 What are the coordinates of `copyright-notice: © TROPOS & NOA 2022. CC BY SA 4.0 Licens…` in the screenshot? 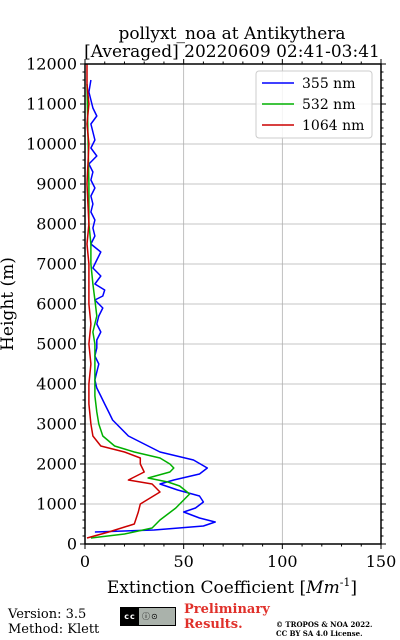 It's located at (324, 629).